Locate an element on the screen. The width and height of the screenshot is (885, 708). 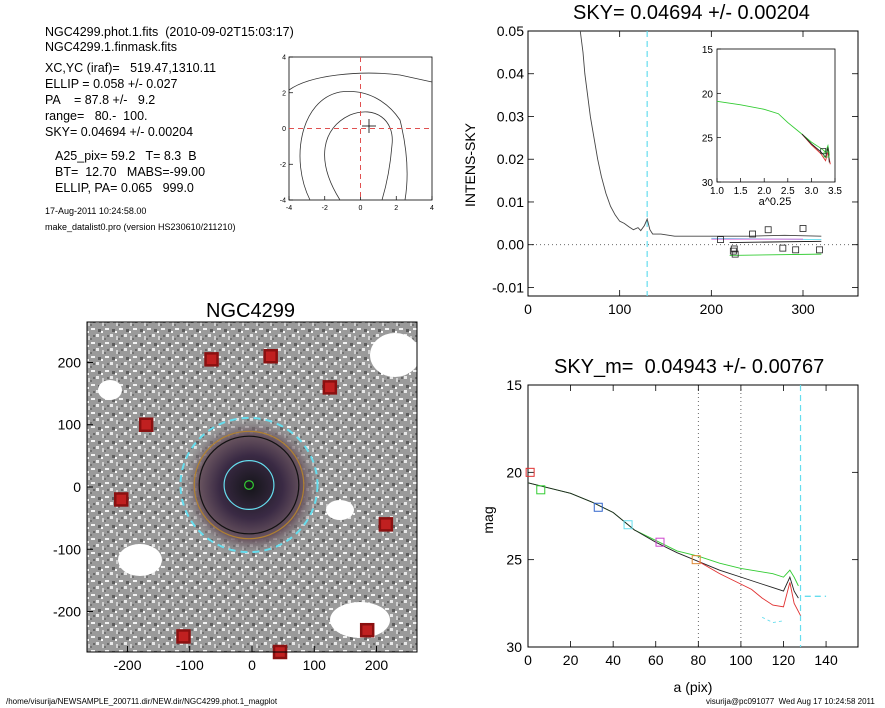
inset-ytick-label: 30 is located at coordinates (708, 183).